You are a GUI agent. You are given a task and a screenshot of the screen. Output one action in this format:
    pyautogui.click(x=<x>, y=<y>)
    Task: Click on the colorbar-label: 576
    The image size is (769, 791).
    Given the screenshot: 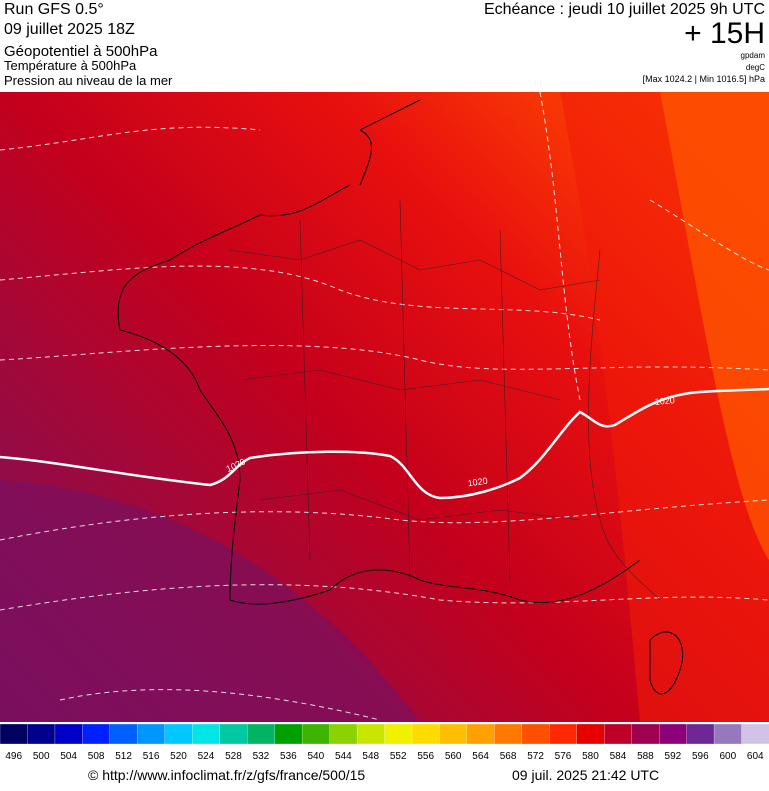 What is the action you would take?
    pyautogui.click(x=563, y=756)
    